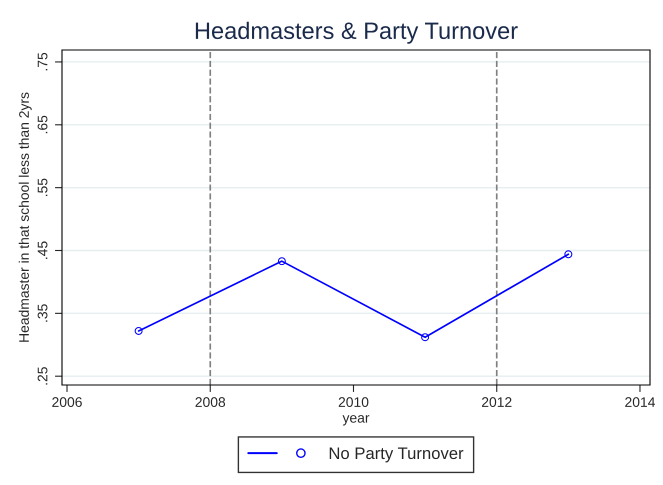  I want to click on x-tick-label: 2014, so click(640, 402).